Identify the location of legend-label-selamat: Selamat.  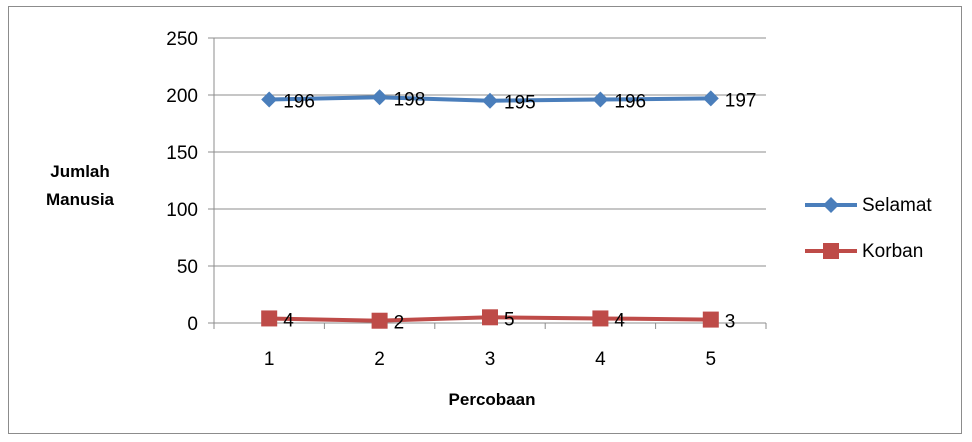
(897, 205).